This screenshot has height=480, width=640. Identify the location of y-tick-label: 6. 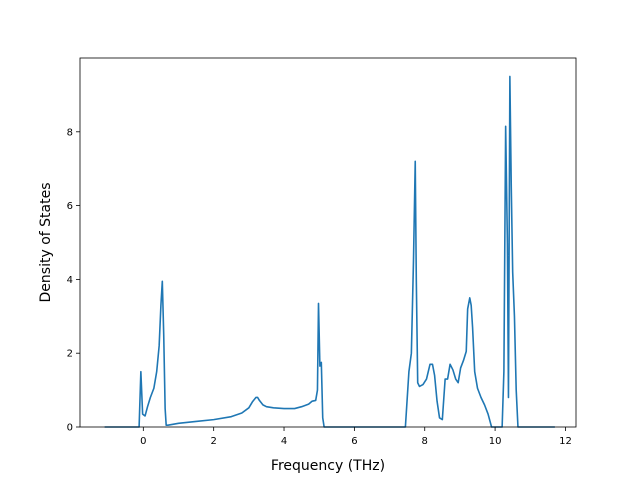
(70, 206).